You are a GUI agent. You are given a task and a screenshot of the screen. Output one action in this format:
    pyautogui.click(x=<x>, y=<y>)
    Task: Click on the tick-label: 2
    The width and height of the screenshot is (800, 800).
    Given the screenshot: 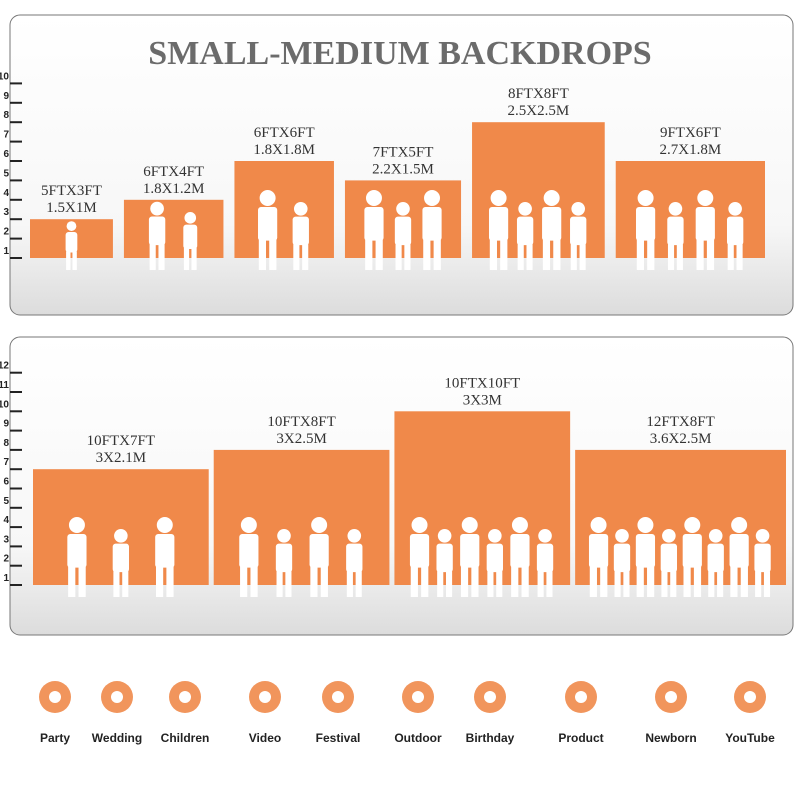 What is the action you would take?
    pyautogui.click(x=6, y=232)
    